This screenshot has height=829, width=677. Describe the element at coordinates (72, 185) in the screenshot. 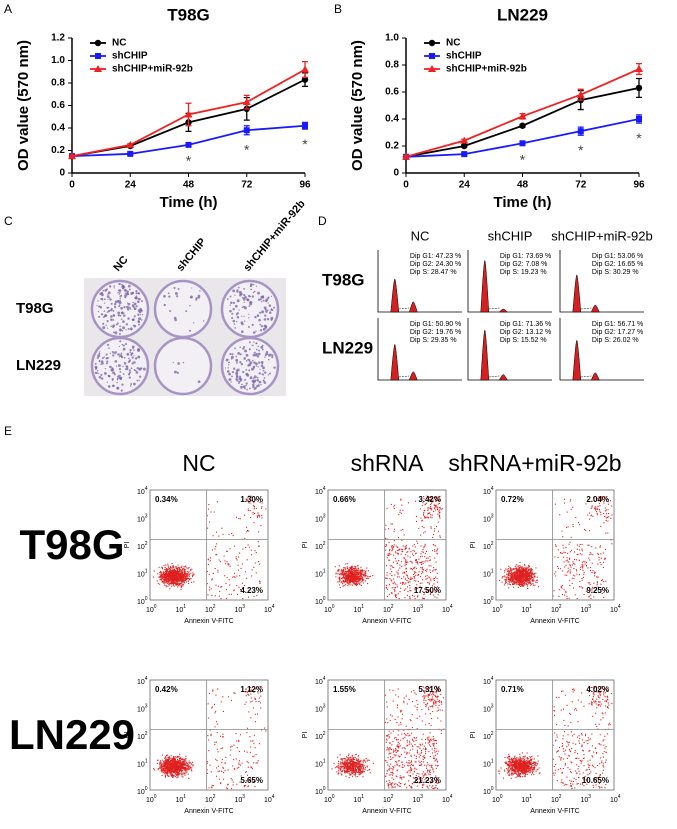

I see `x-tick-label: 0` at that location.